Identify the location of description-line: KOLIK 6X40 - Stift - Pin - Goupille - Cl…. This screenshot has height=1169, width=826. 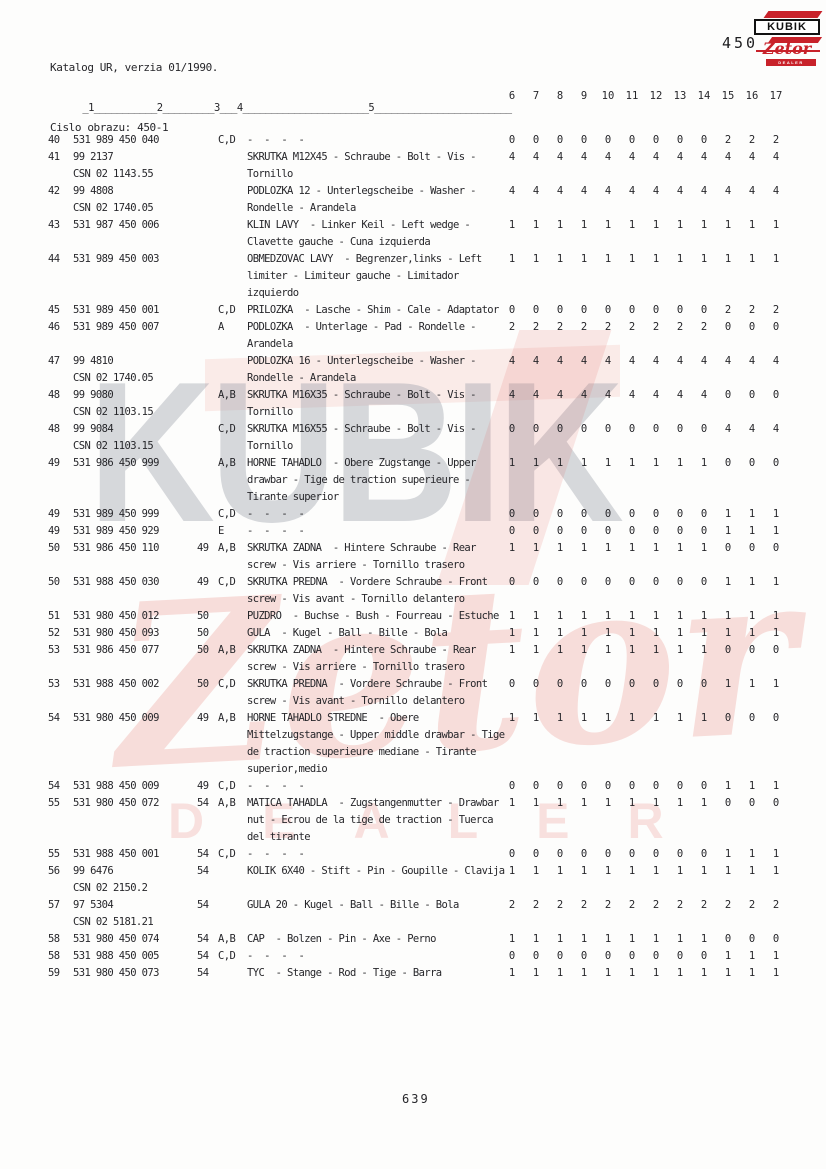
(376, 871).